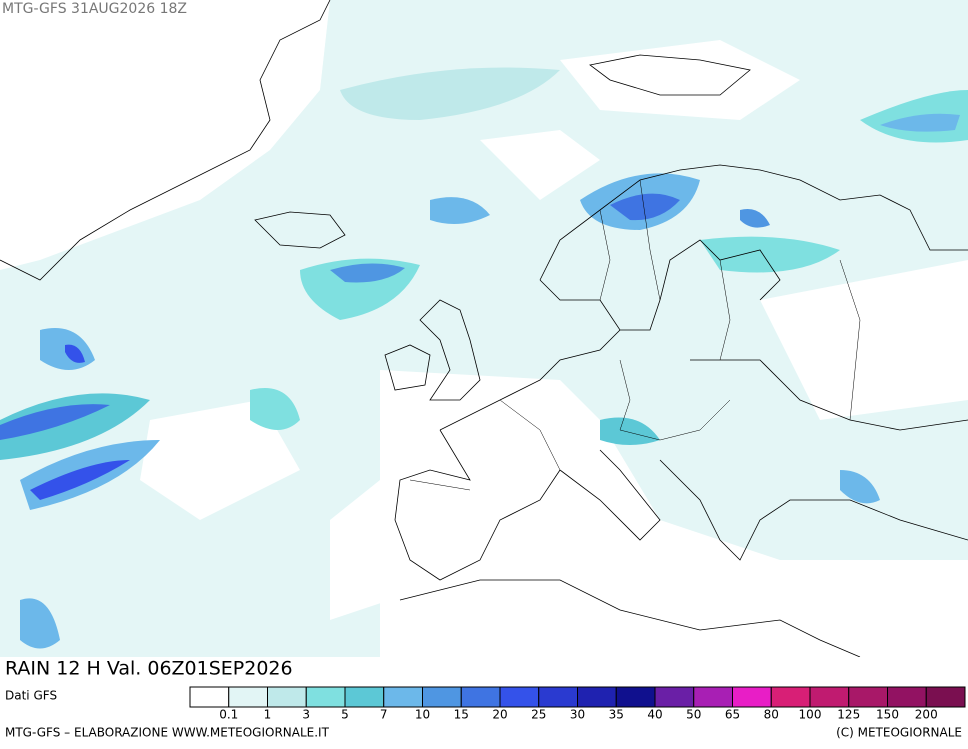 This screenshot has width=968, height=749. Describe the element at coordinates (887, 715) in the screenshot. I see `scale-label: 150` at that location.